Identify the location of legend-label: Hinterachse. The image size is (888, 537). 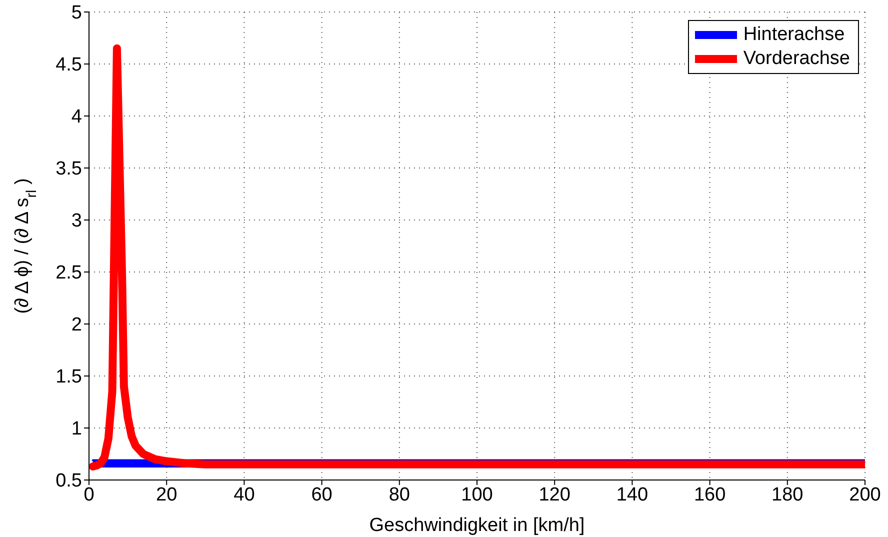
(794, 35).